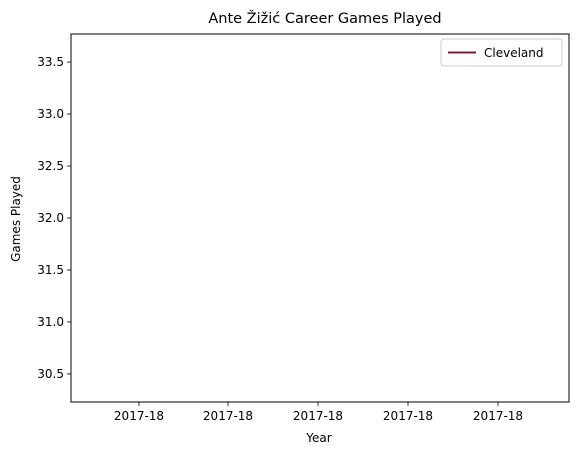 Image resolution: width=579 pixels, height=456 pixels. I want to click on y-axis-ticks: 30.5 31.0 31.5 32.0 32.5 33.0 33.5, so click(54, 218).